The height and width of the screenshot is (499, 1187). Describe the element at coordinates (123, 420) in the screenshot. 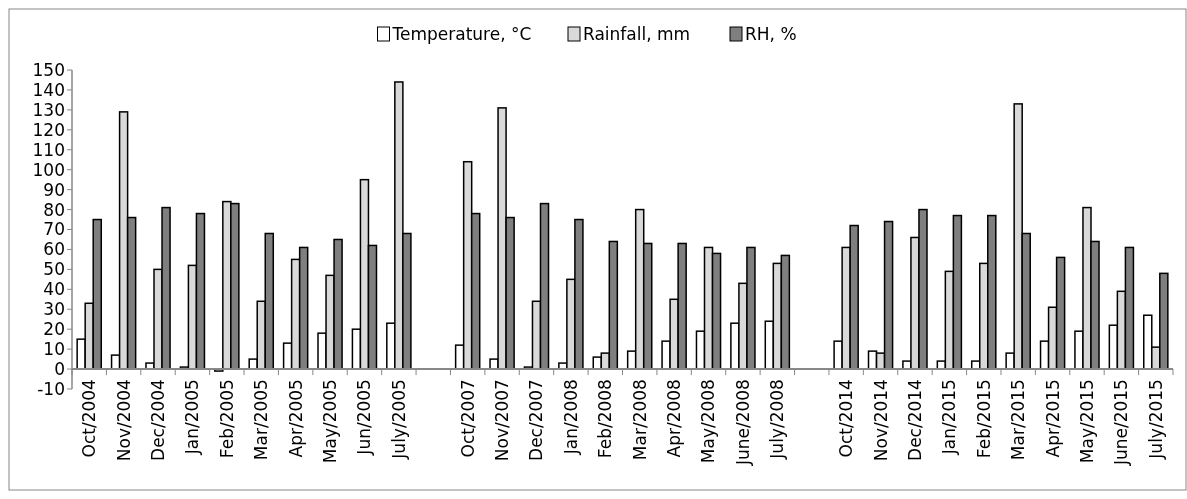

I see `x-tick-label: Nov/2004` at that location.